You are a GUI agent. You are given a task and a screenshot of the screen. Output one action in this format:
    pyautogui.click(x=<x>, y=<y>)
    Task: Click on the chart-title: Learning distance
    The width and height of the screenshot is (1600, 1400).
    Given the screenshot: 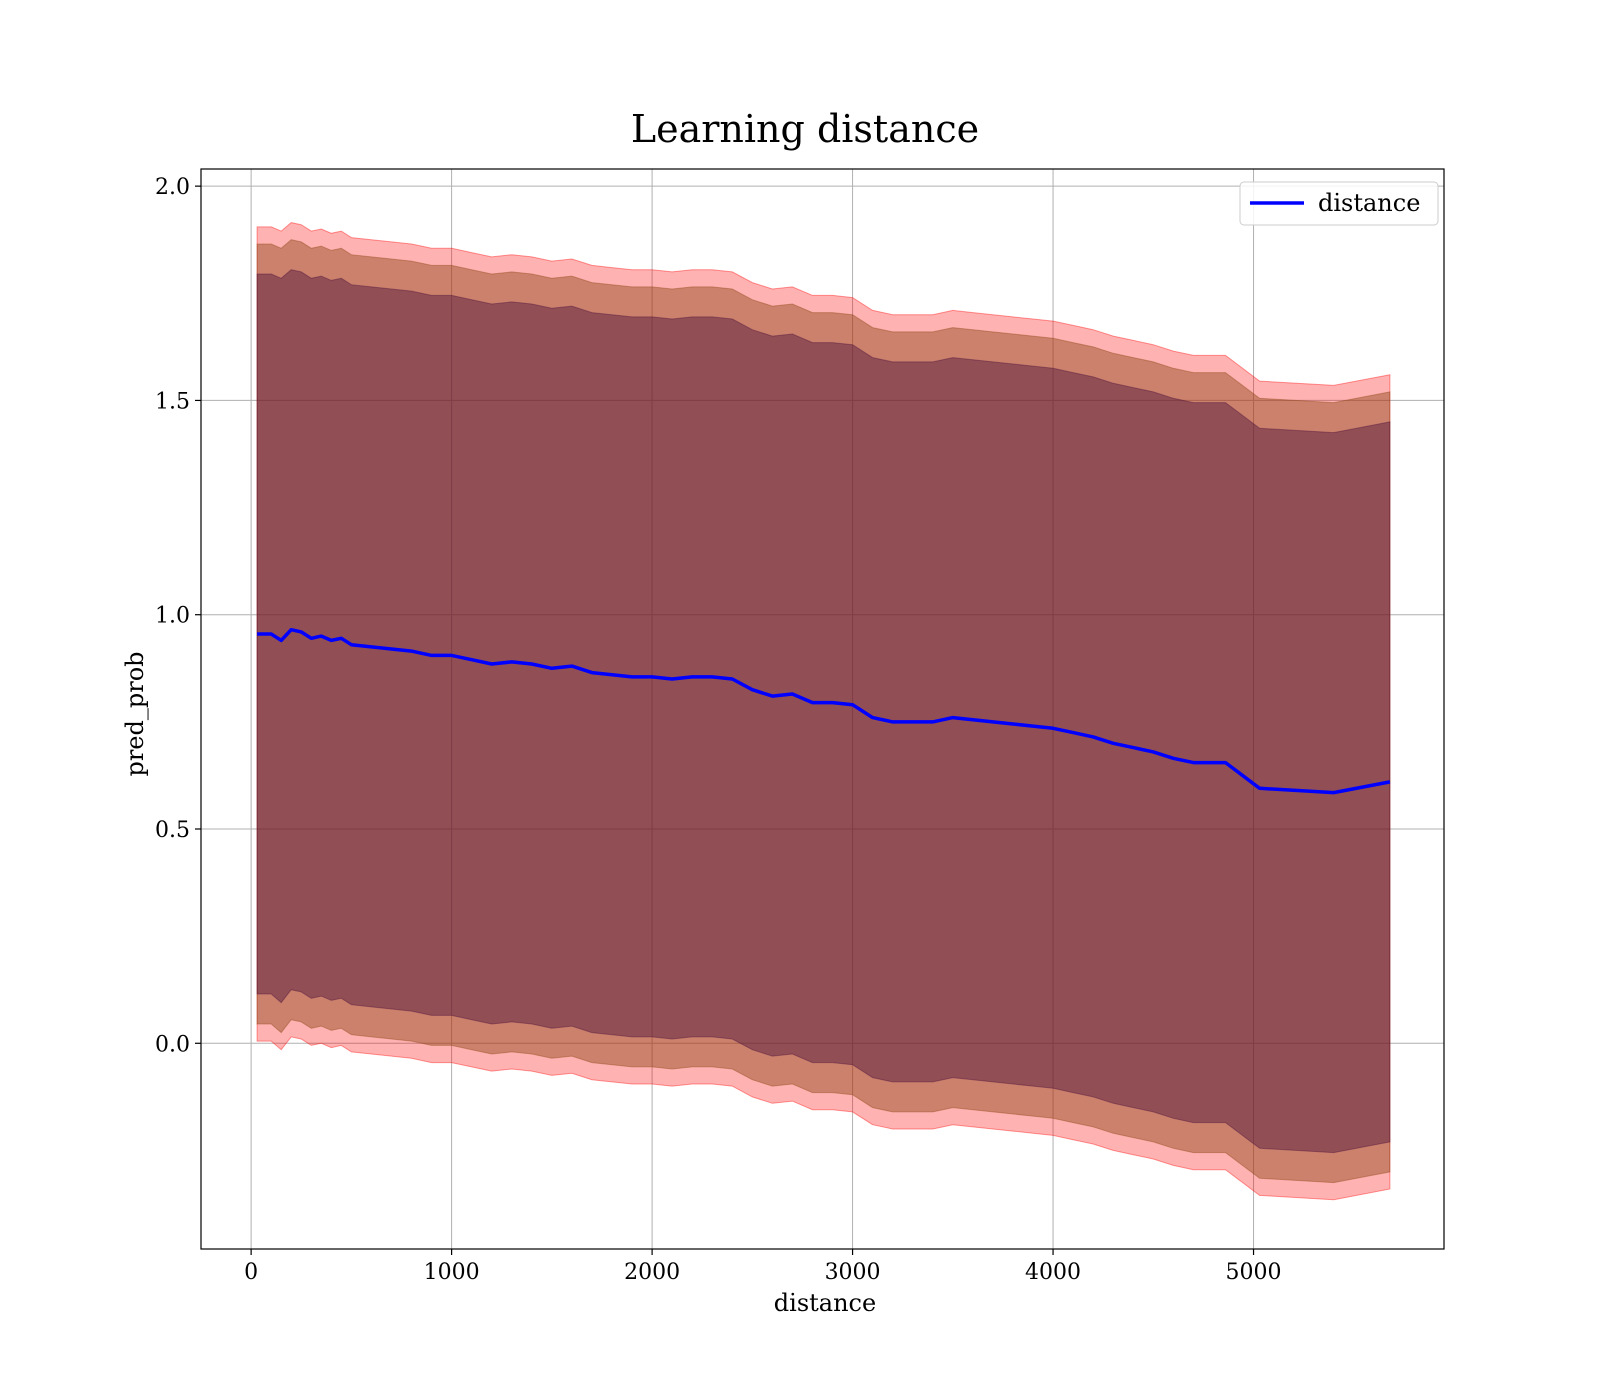 What is the action you would take?
    pyautogui.click(x=805, y=129)
    